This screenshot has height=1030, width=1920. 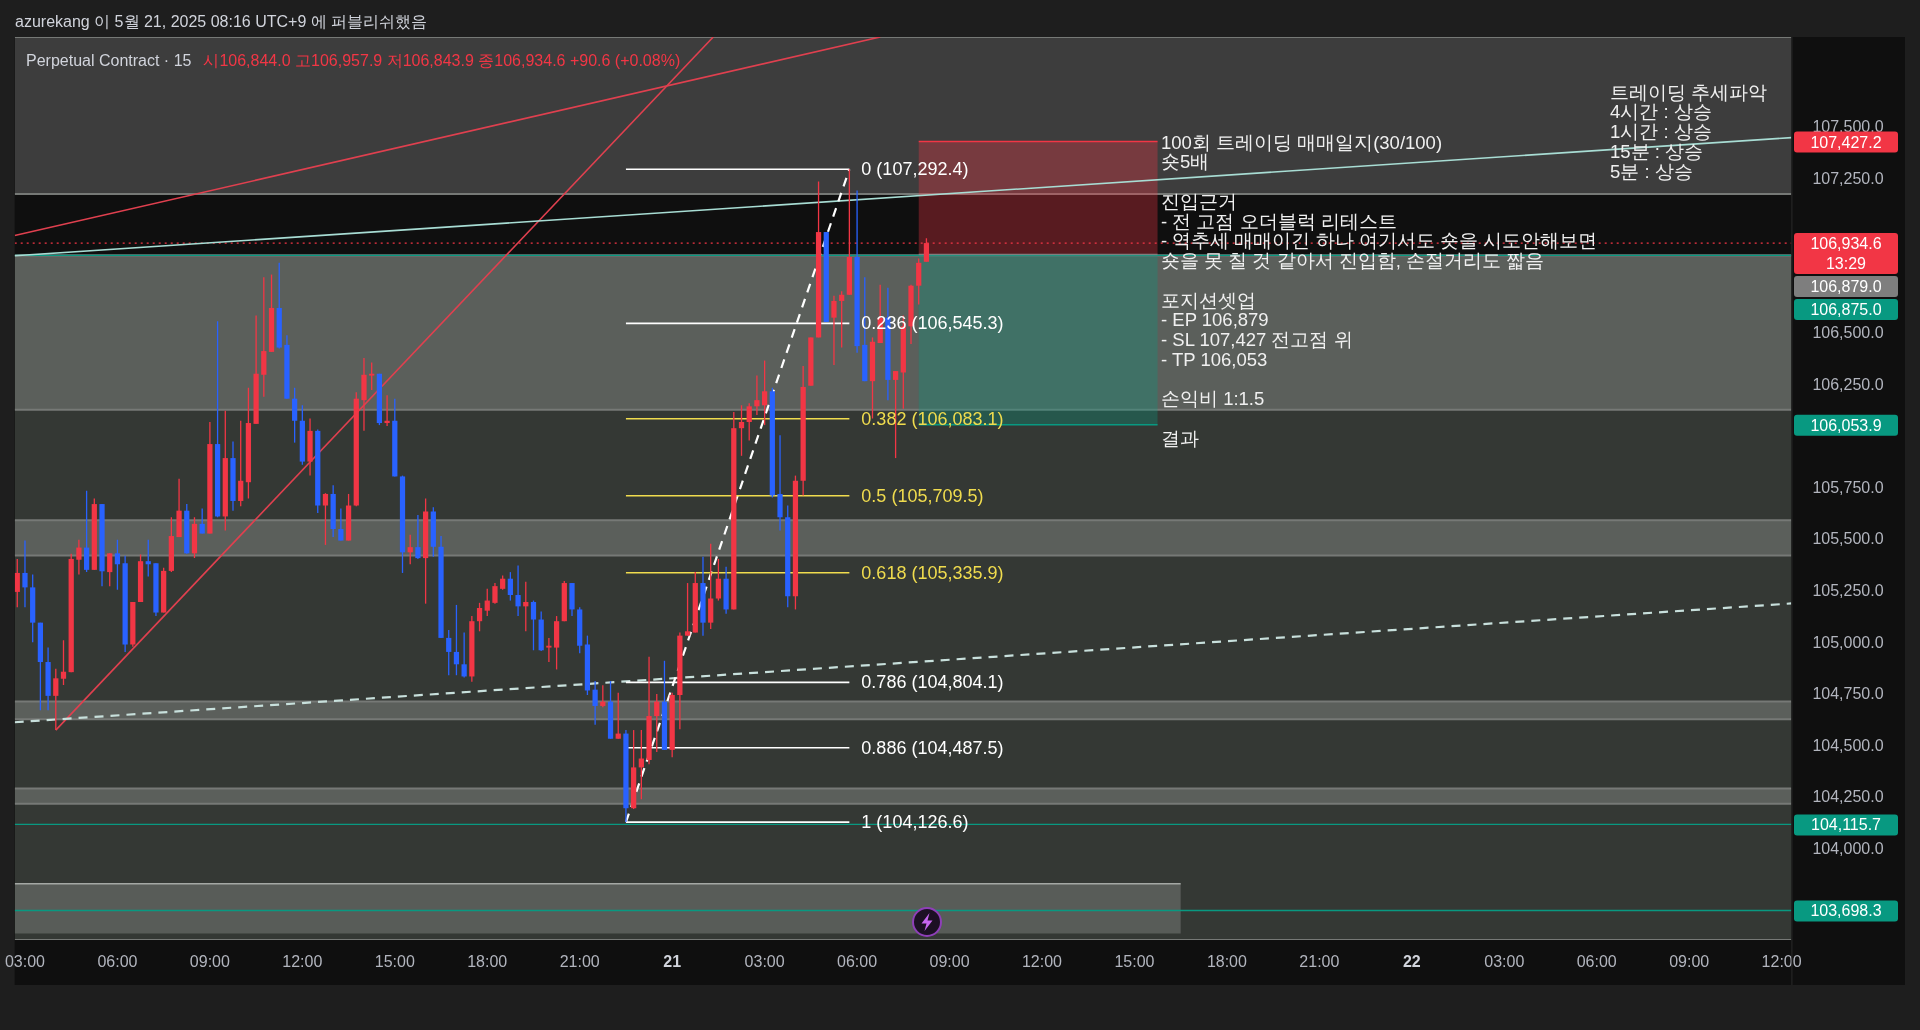 I want to click on series-label: 0 (107,292.4), so click(x=915, y=169).